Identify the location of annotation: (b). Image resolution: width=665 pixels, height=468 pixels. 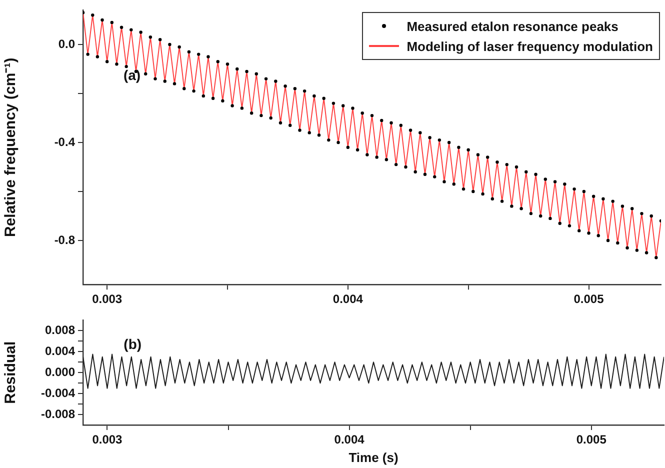
(133, 344).